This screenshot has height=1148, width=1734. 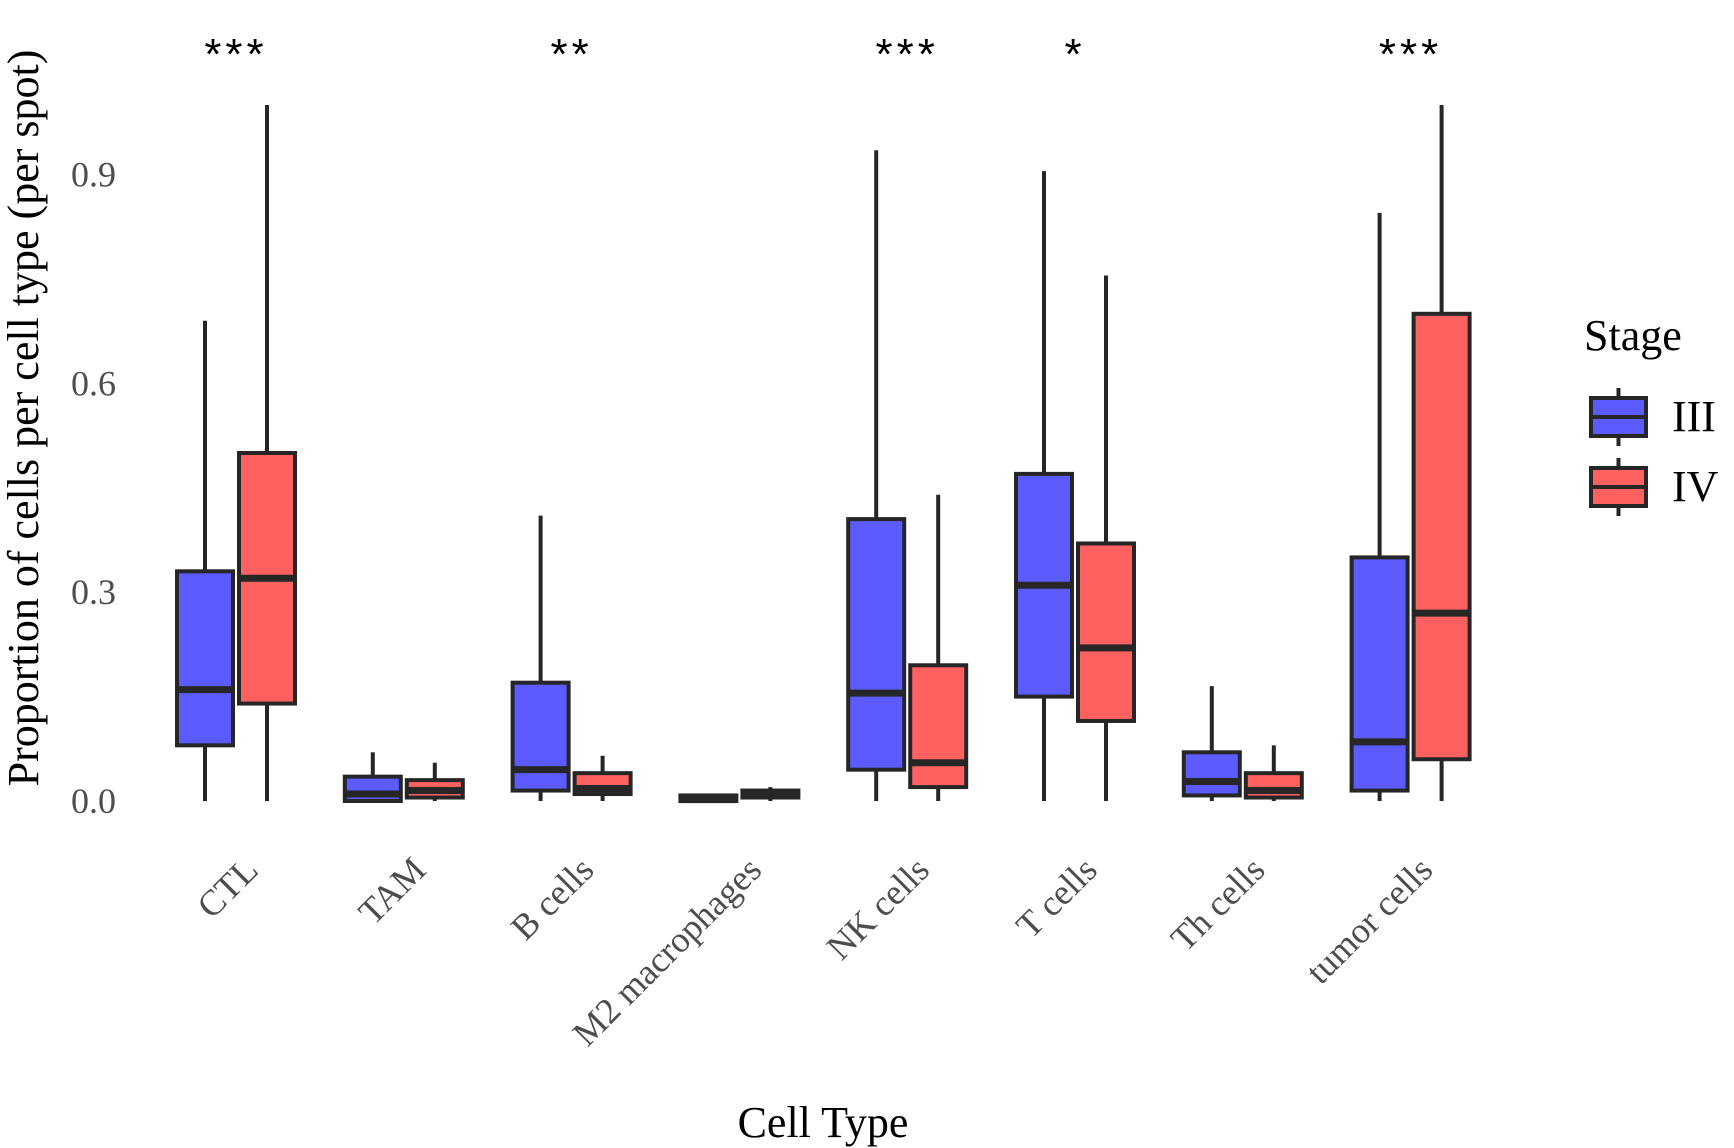 I want to click on x-tick-label: T cells, so click(x=1056, y=897).